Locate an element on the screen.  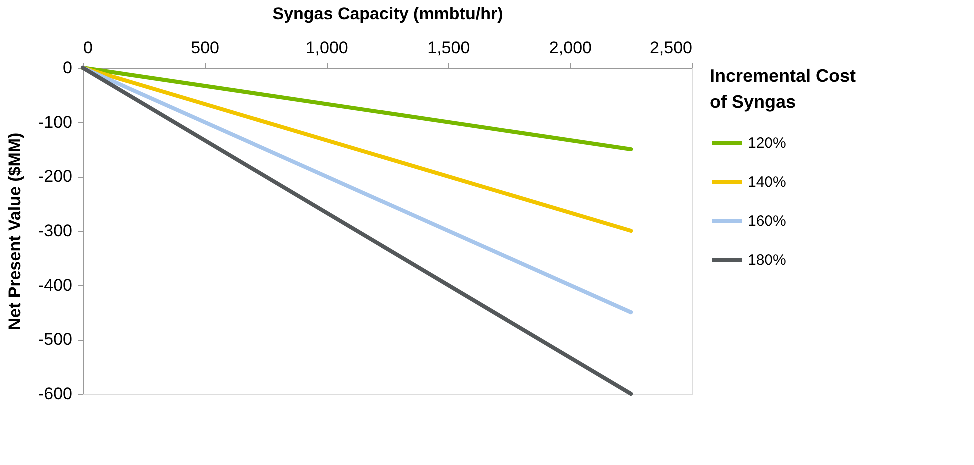
x-tick-label: 1,500 is located at coordinates (449, 48).